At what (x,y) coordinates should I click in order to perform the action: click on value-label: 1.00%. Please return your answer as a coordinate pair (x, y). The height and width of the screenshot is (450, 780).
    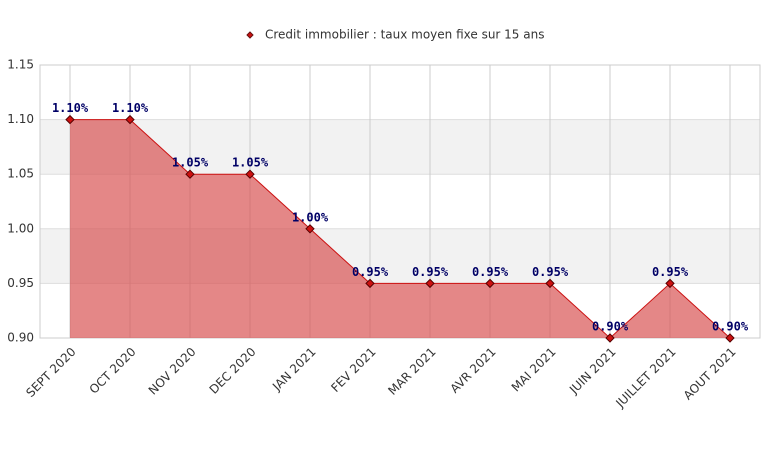
    Looking at the image, I should click on (310, 217).